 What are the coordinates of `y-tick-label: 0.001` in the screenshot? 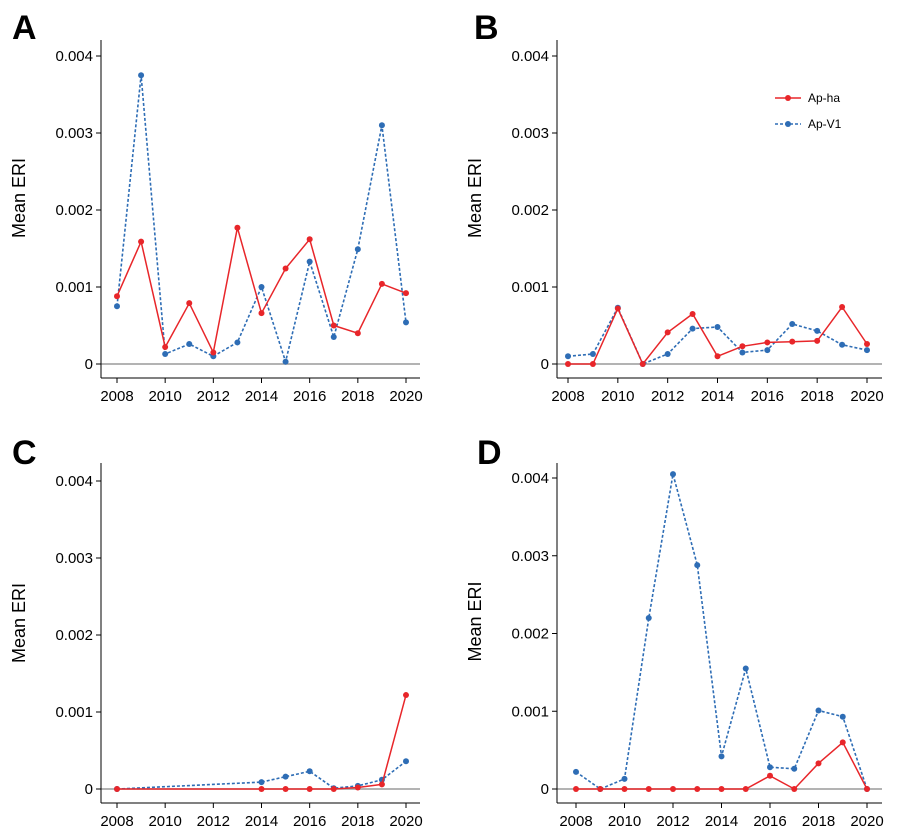 It's located at (530, 287).